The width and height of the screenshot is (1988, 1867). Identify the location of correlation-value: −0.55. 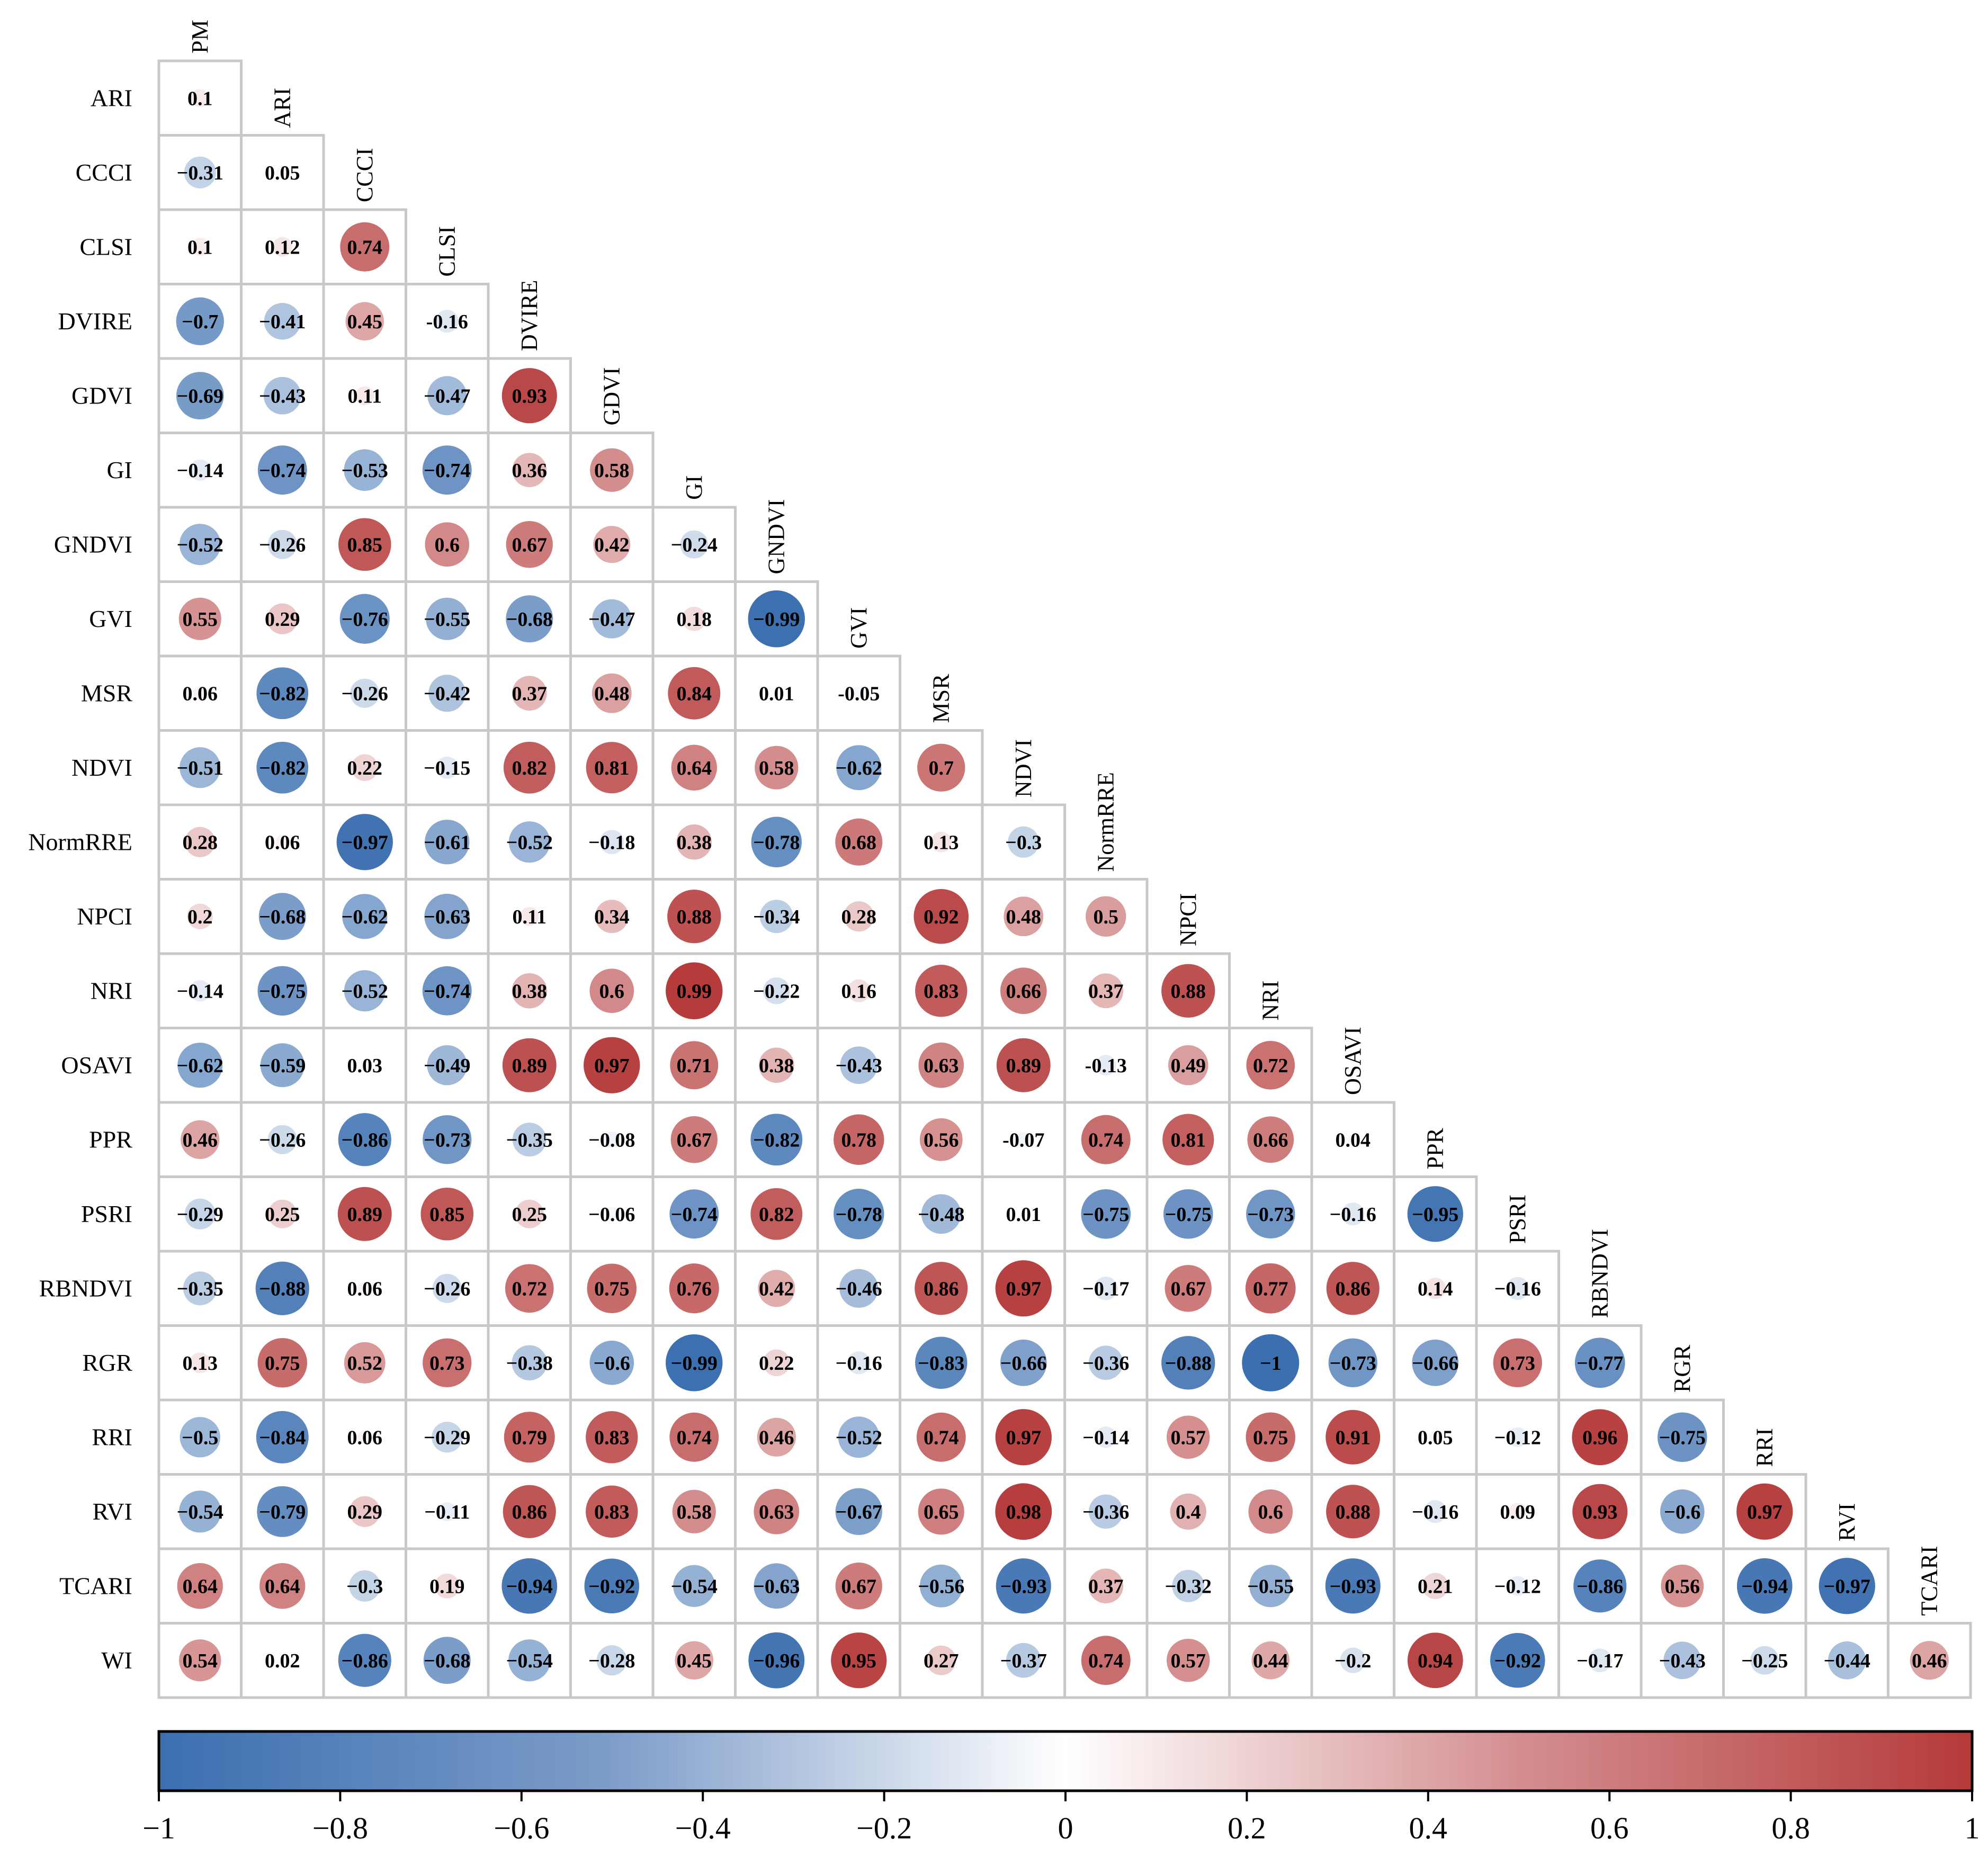
(447, 619).